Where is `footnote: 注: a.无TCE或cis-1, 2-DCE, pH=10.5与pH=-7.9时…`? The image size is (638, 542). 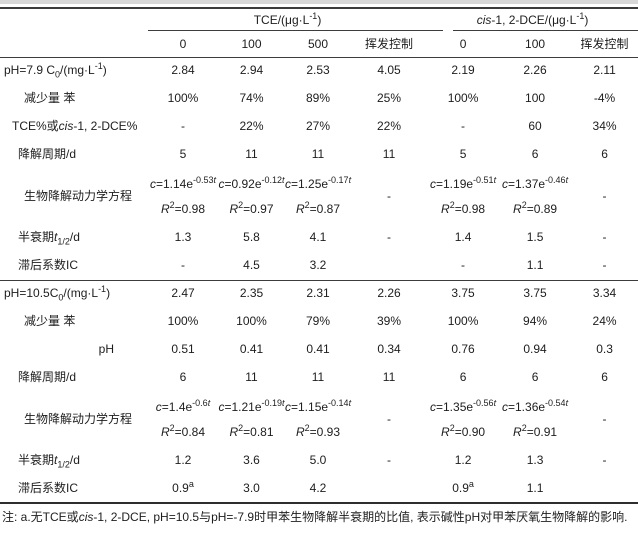
footnote: 注: a.无TCE或cis-1, 2-DCE, pH=10.5与pH=-7.9时… is located at coordinates (315, 517).